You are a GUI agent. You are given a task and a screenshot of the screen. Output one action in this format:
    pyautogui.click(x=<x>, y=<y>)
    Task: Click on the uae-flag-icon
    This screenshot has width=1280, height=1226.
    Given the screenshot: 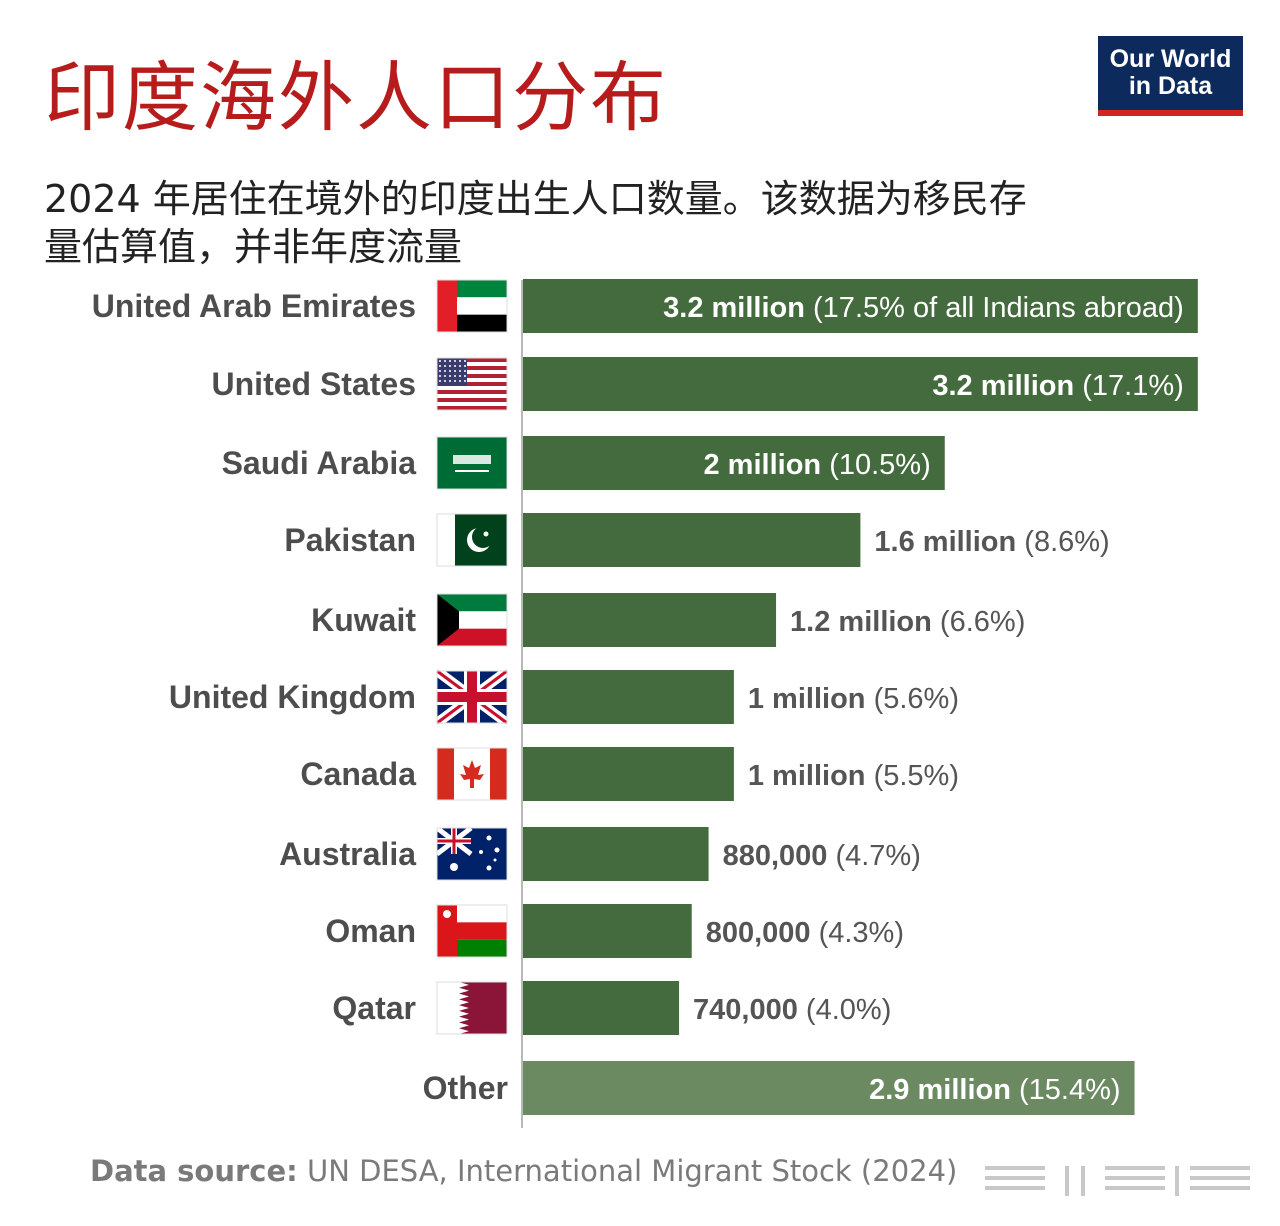 What is the action you would take?
    pyautogui.click(x=472, y=306)
    